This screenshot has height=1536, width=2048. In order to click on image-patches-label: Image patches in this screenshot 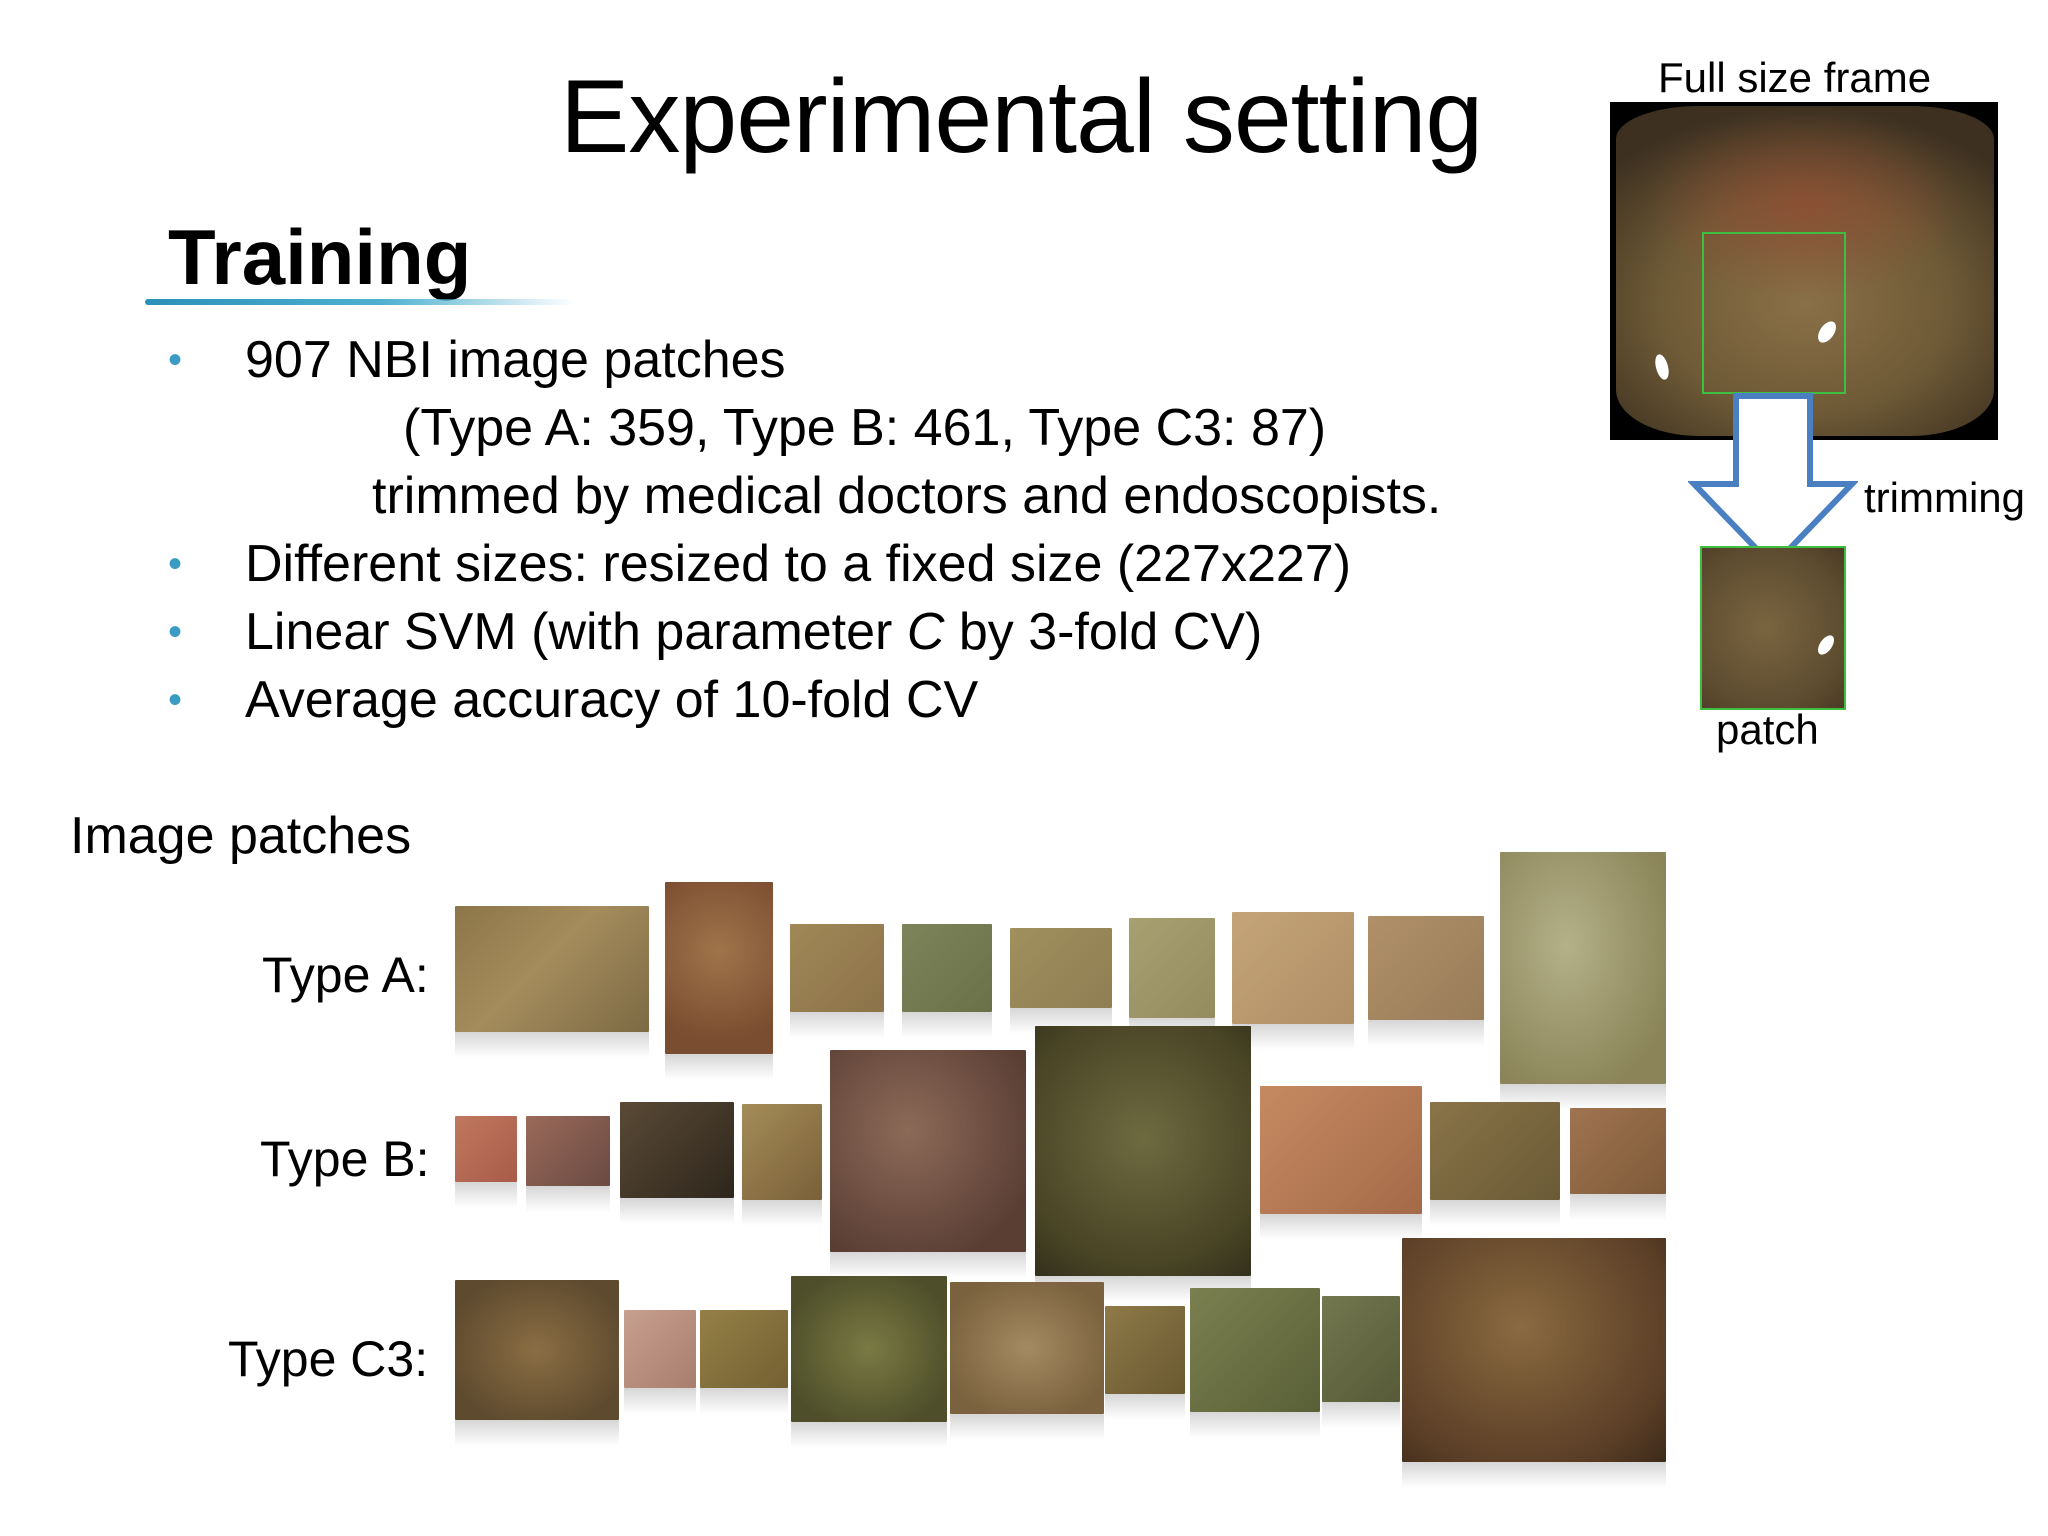, I will do `click(241, 836)`.